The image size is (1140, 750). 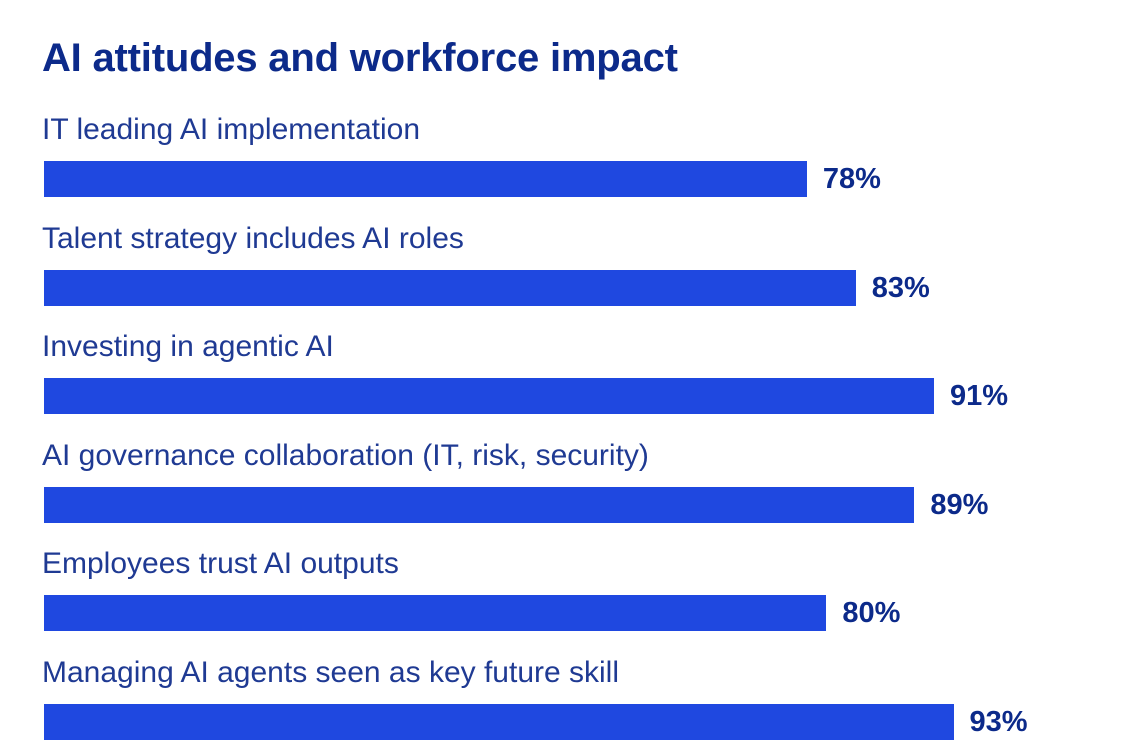 What do you see at coordinates (959, 504) in the screenshot?
I see `value-label: 89%` at bounding box center [959, 504].